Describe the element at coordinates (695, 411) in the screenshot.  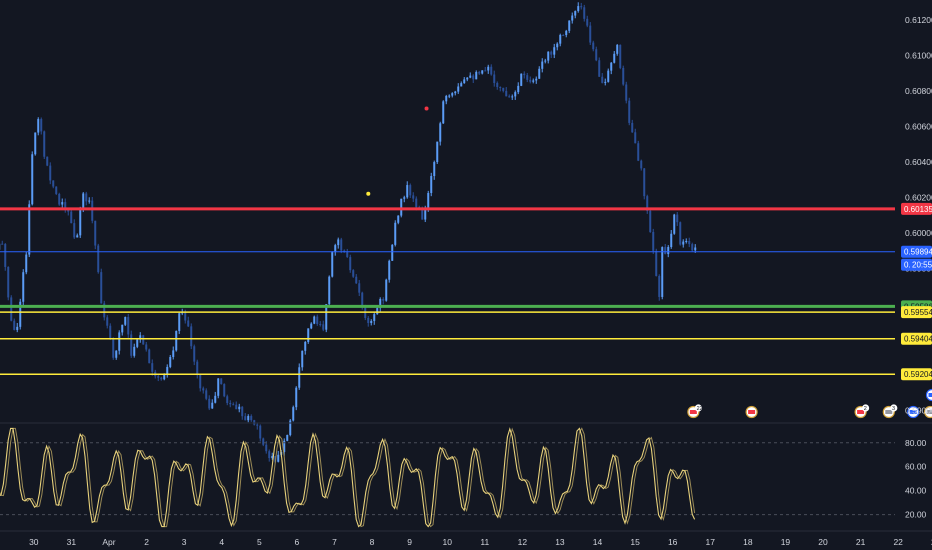
I see `event-badge: 22` at that location.